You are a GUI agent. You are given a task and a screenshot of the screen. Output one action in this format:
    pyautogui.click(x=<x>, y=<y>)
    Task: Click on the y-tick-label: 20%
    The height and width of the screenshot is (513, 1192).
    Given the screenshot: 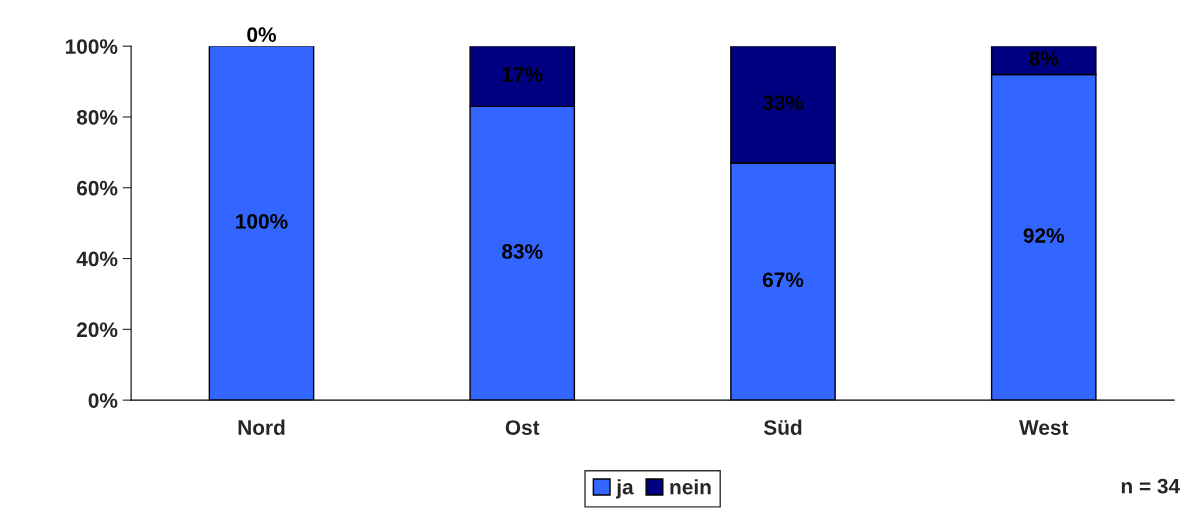 What is the action you would take?
    pyautogui.click(x=97, y=330)
    